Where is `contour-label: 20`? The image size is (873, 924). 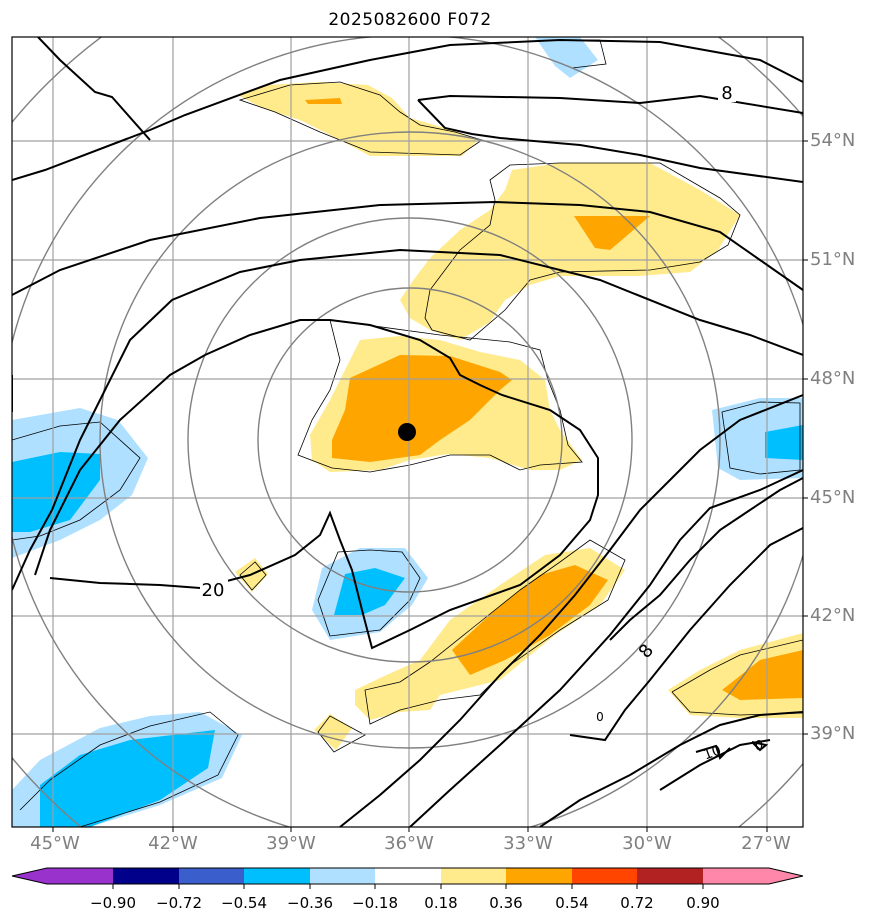 contour-label: 20 is located at coordinates (213, 590).